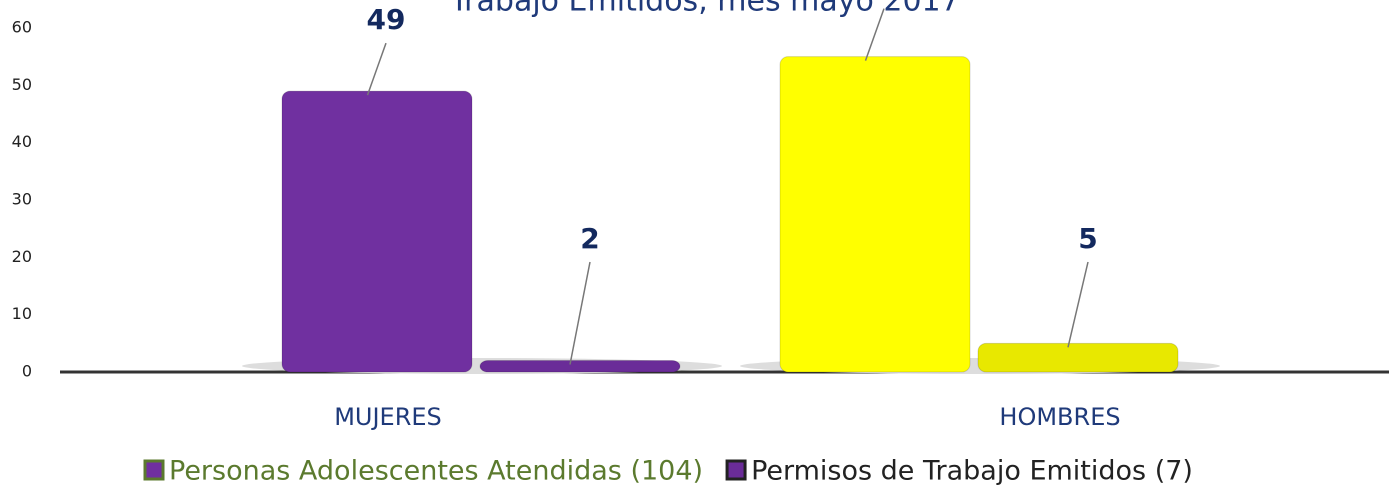 This screenshot has width=1389, height=493. I want to click on data-label: 55, so click(884, 1).